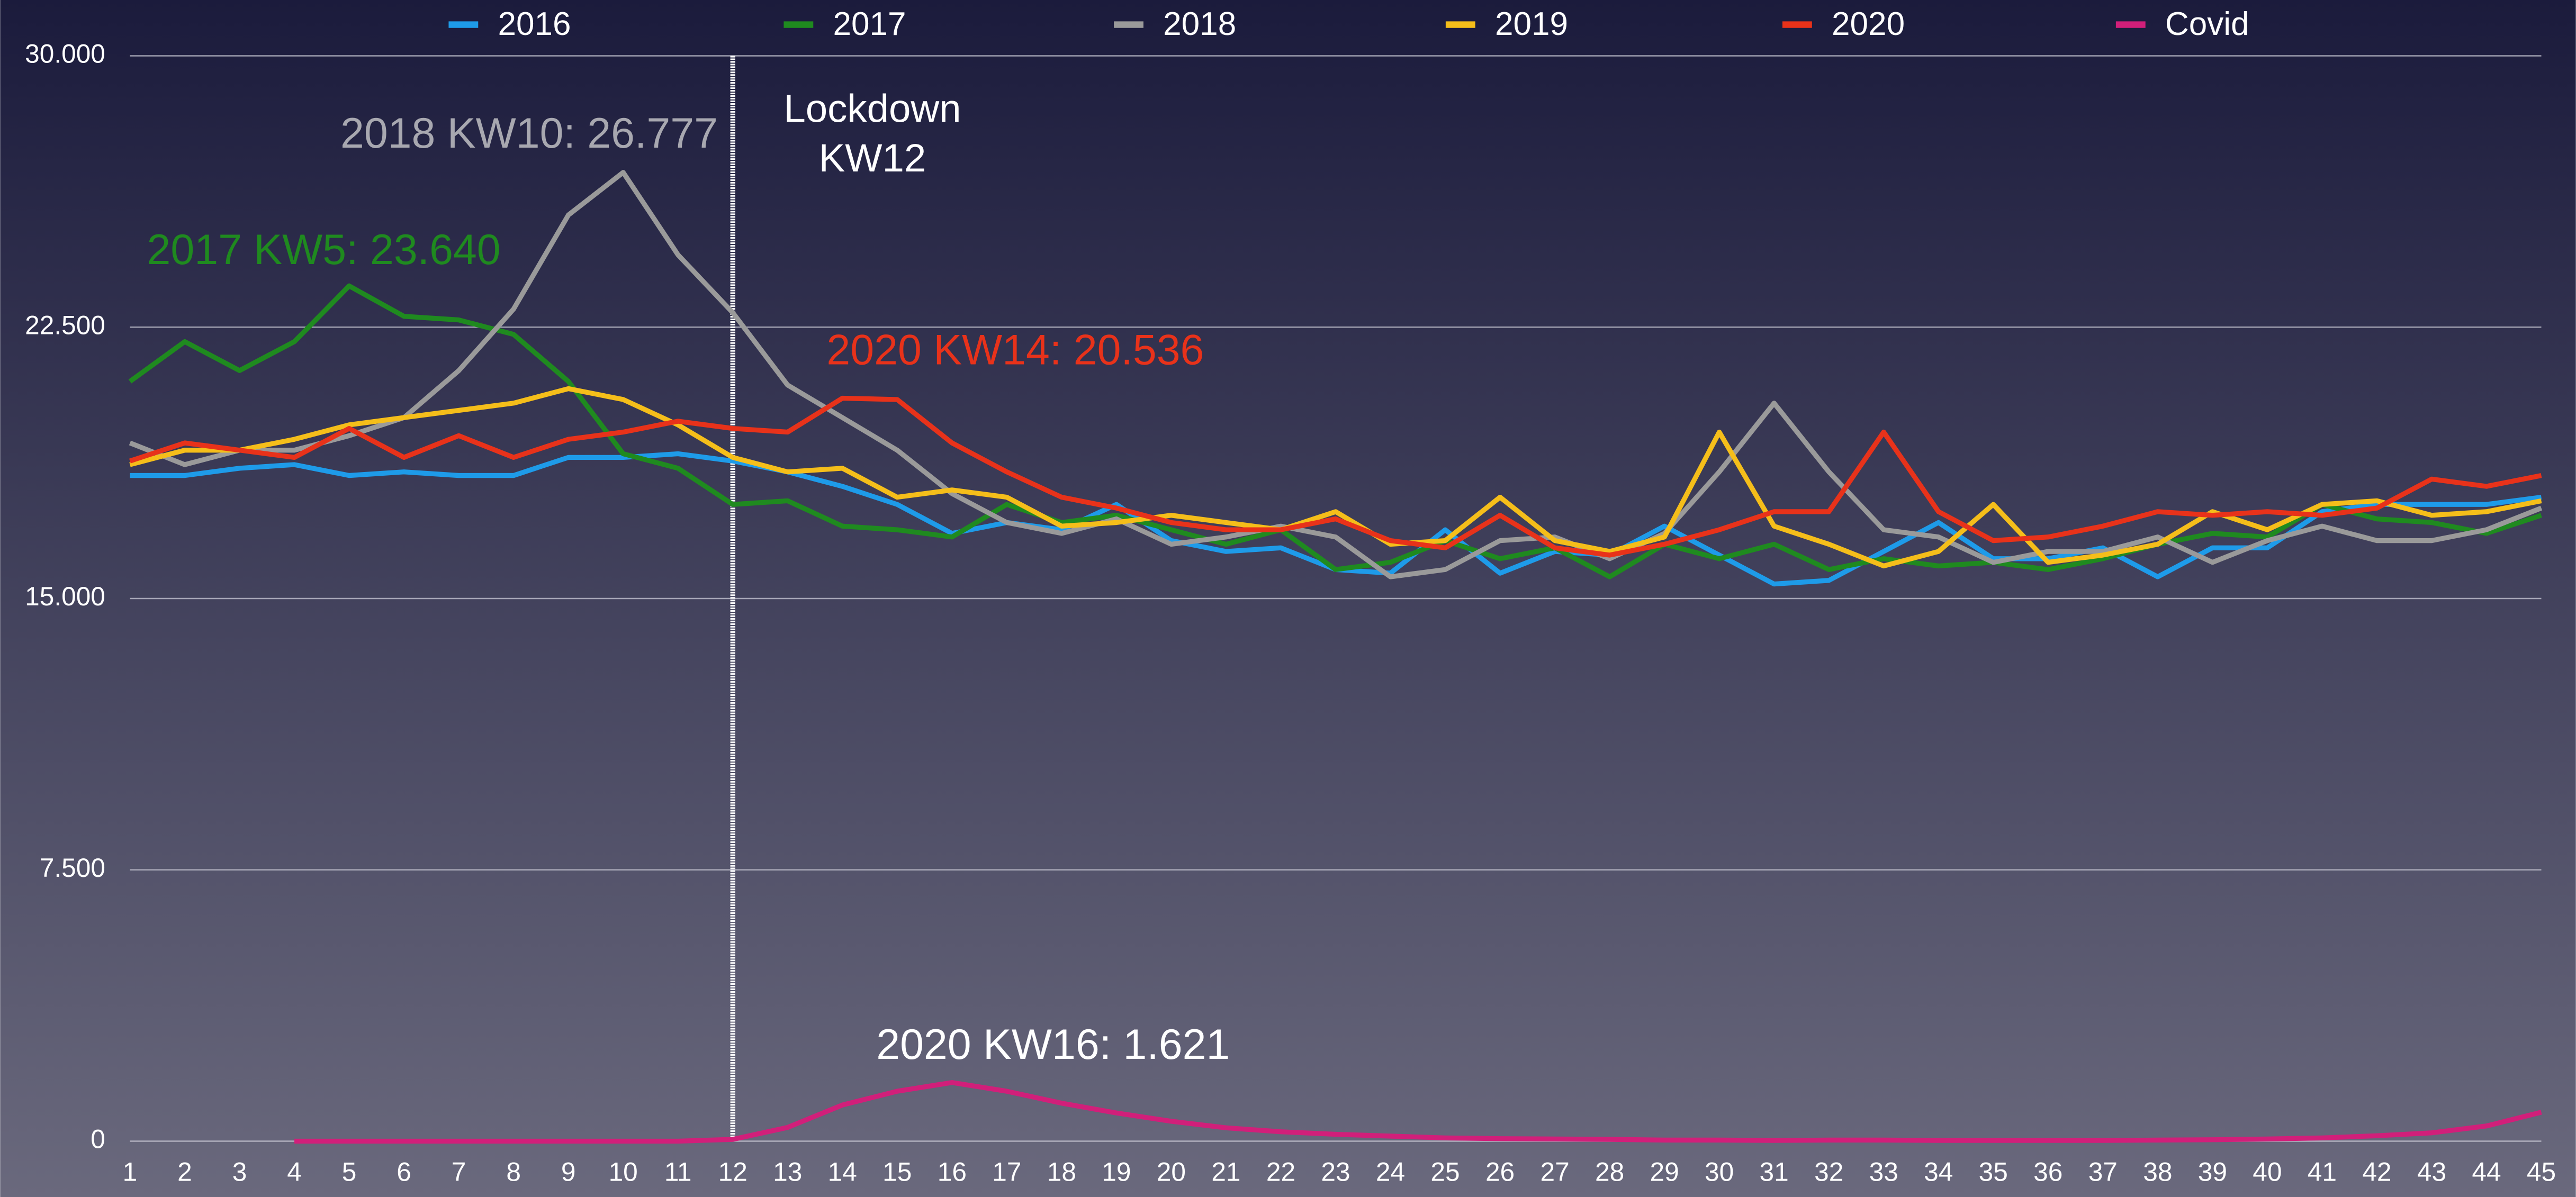 The image size is (2576, 1197). What do you see at coordinates (678, 1172) in the screenshot?
I see `x-tick-label: 11` at bounding box center [678, 1172].